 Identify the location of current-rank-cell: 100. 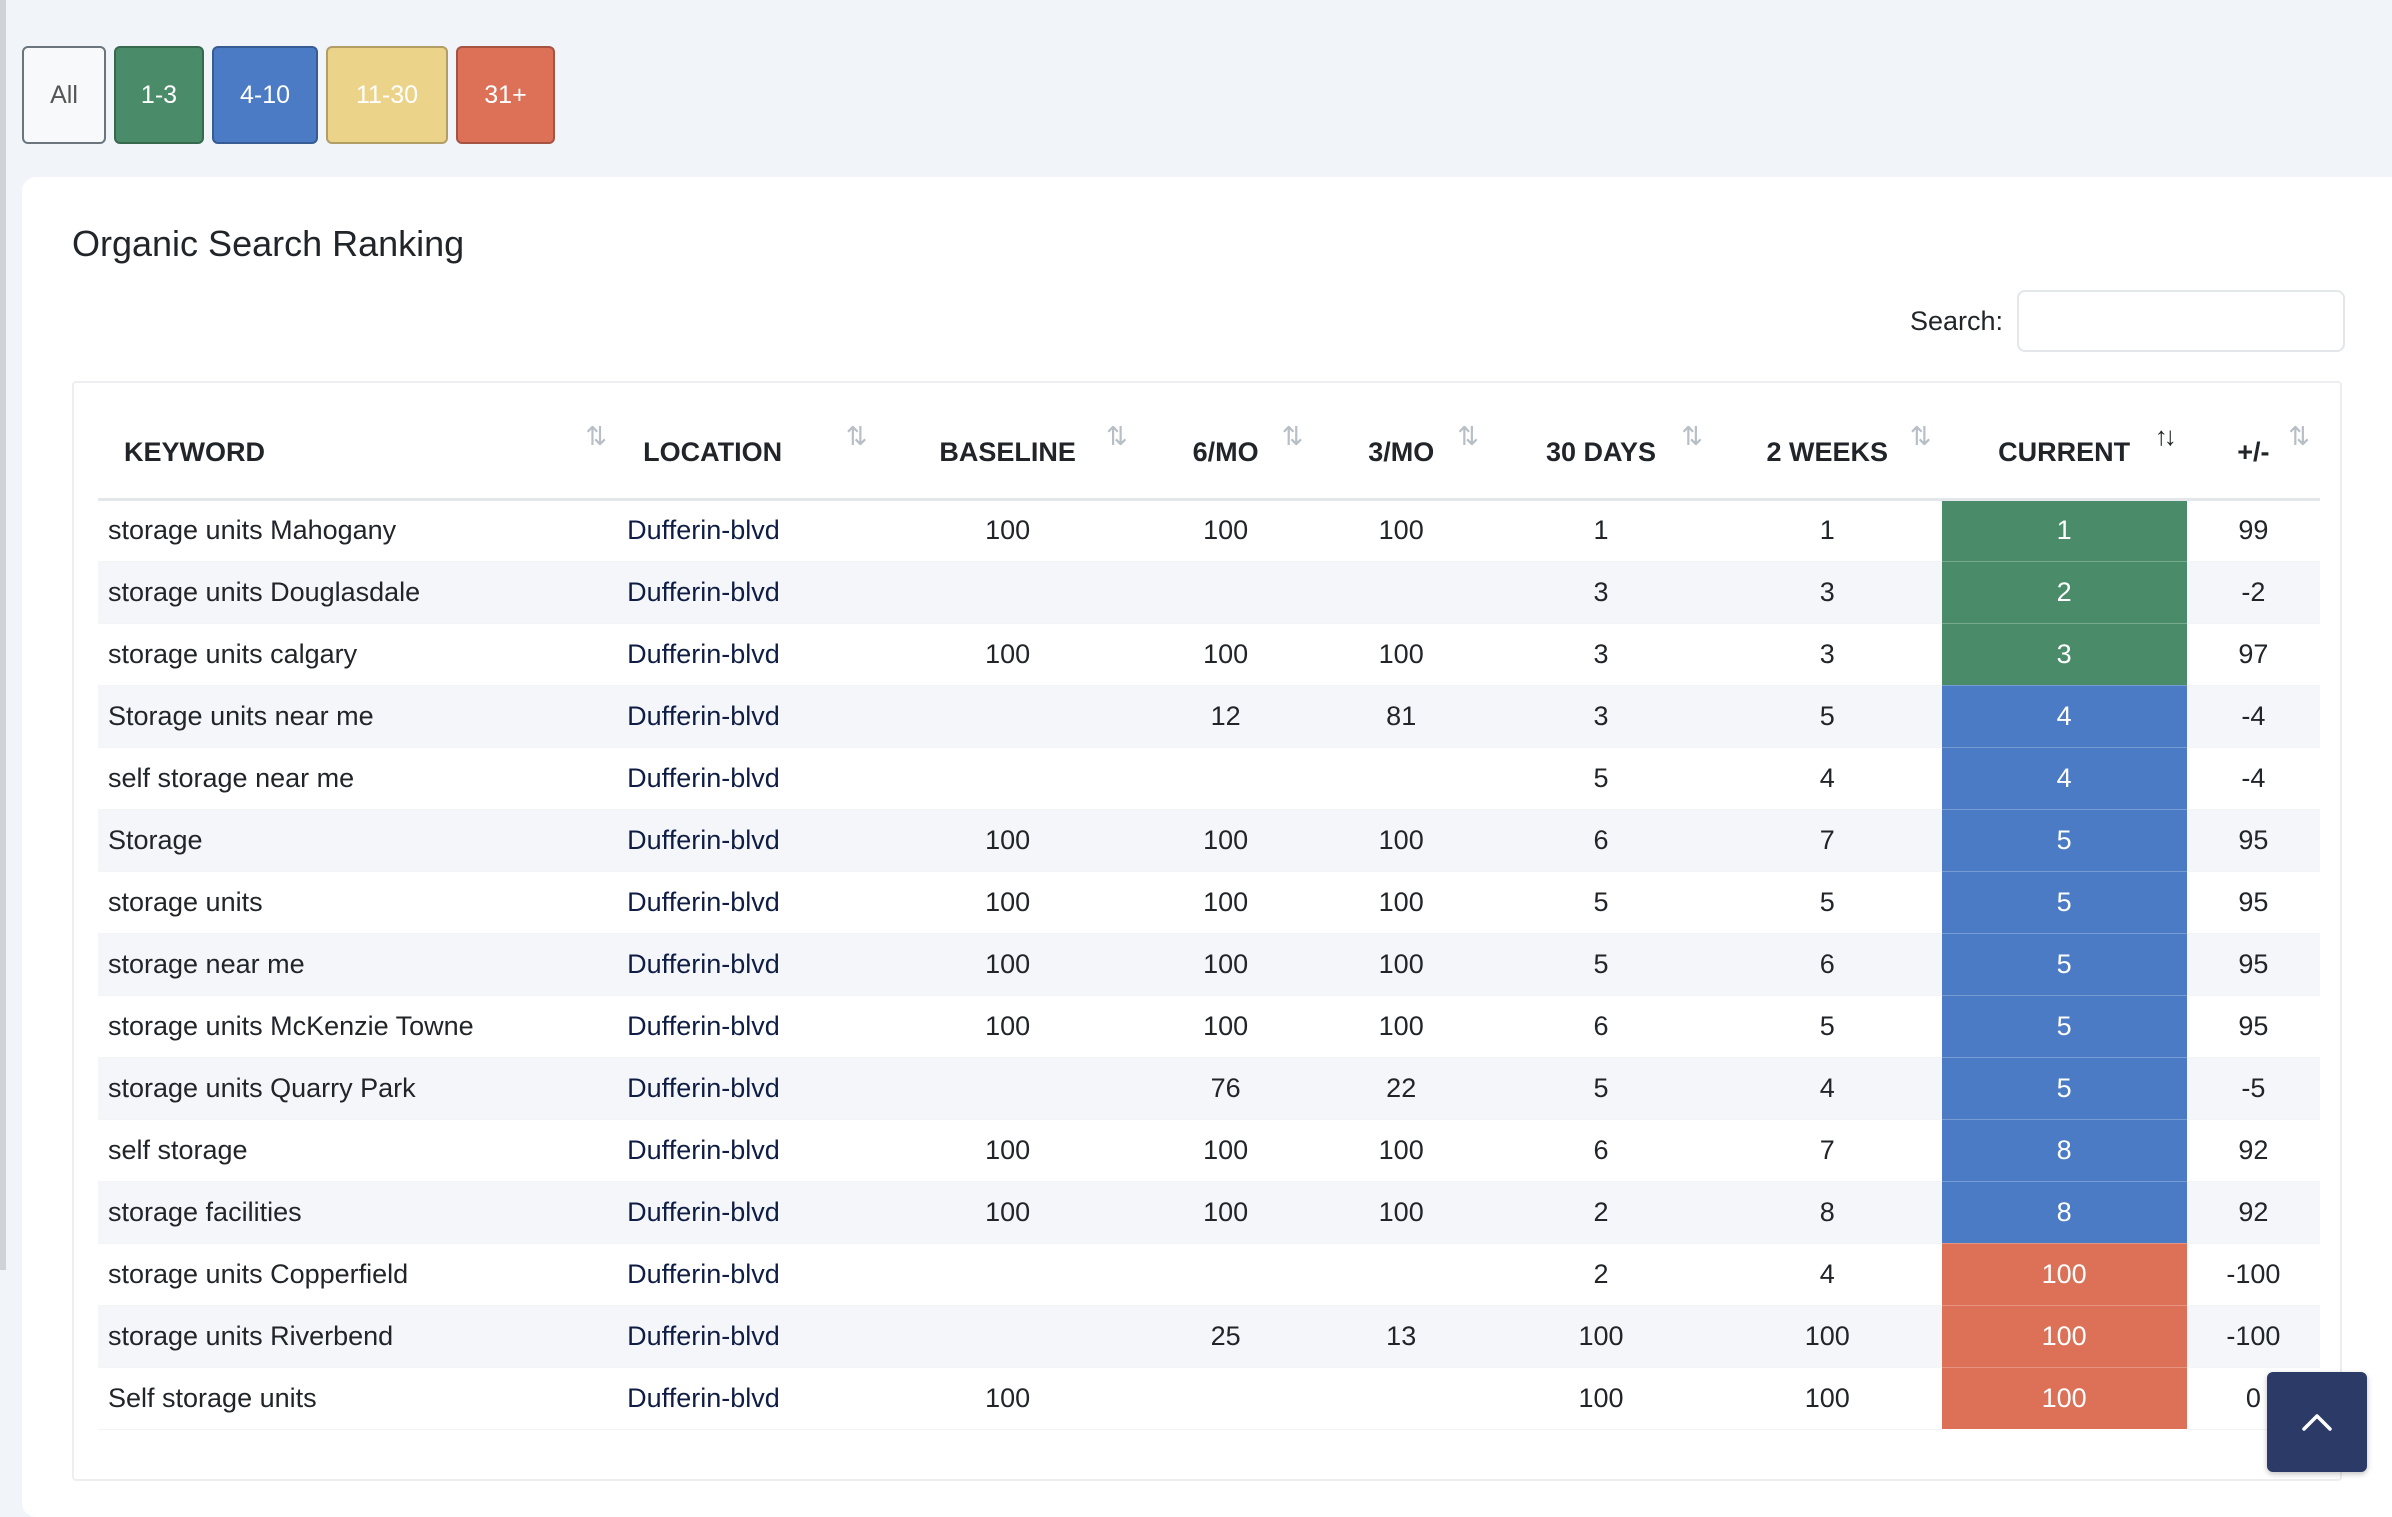
(2064, 1274).